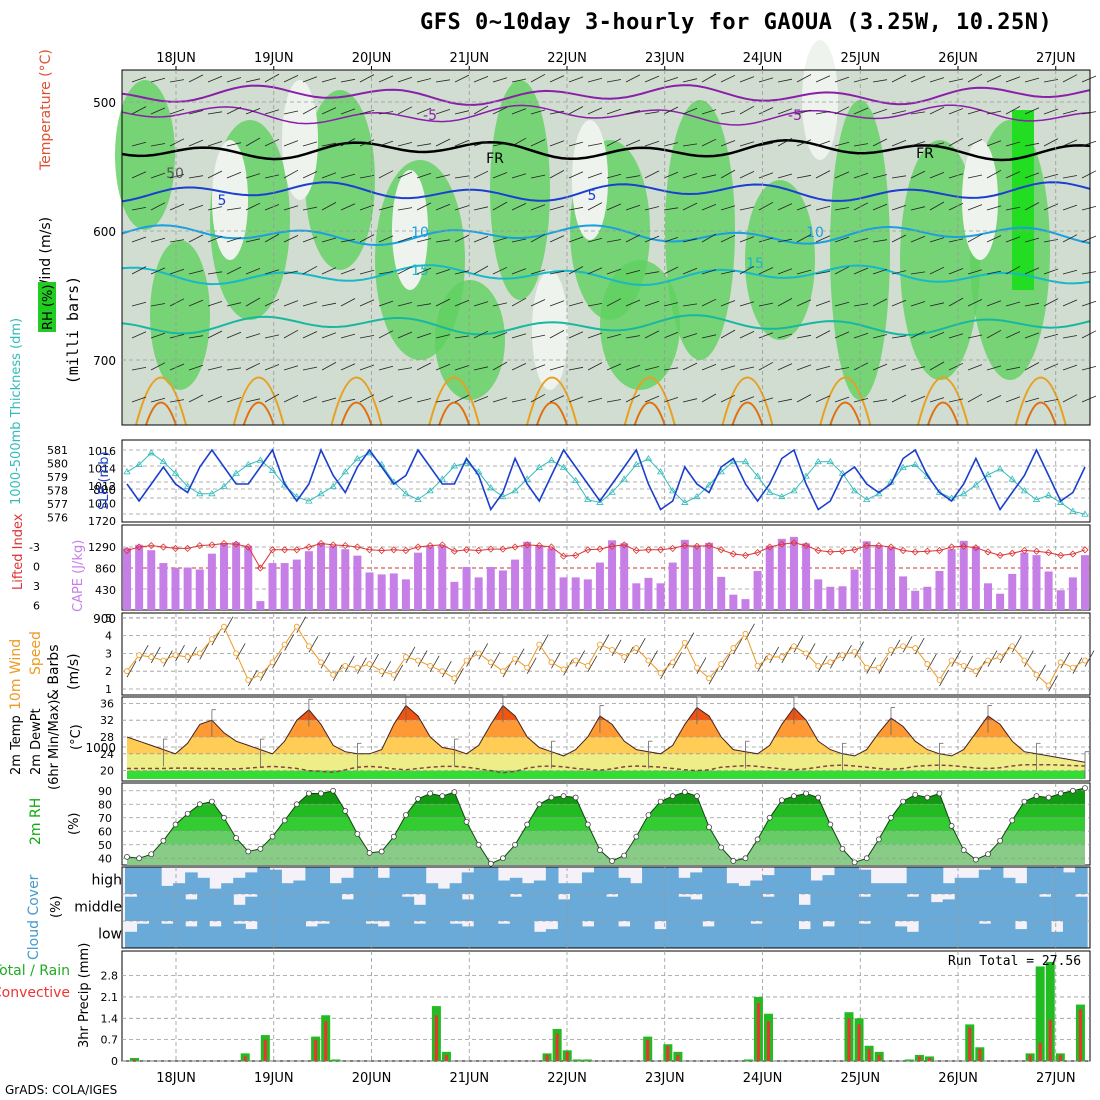 This screenshot has height=1100, width=1100. What do you see at coordinates (108, 653) in the screenshot?
I see `wind-tick-label: 3` at bounding box center [108, 653].